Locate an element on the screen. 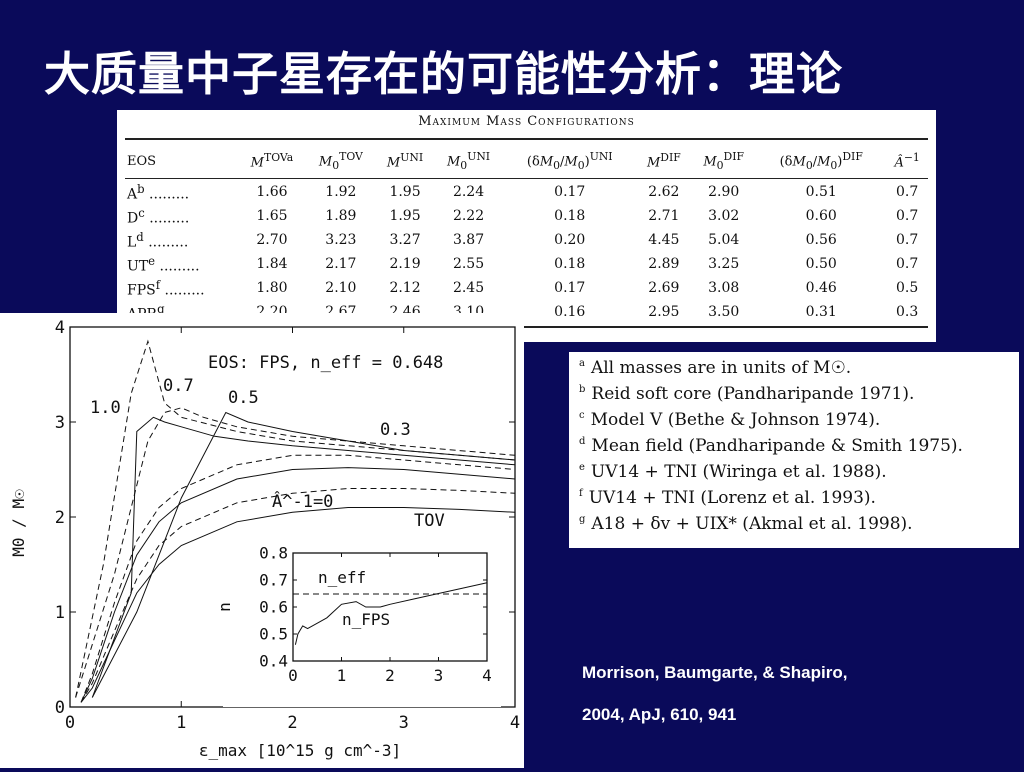 The image size is (1024, 772). table-header-cell: M0UNI is located at coordinates (468, 161).